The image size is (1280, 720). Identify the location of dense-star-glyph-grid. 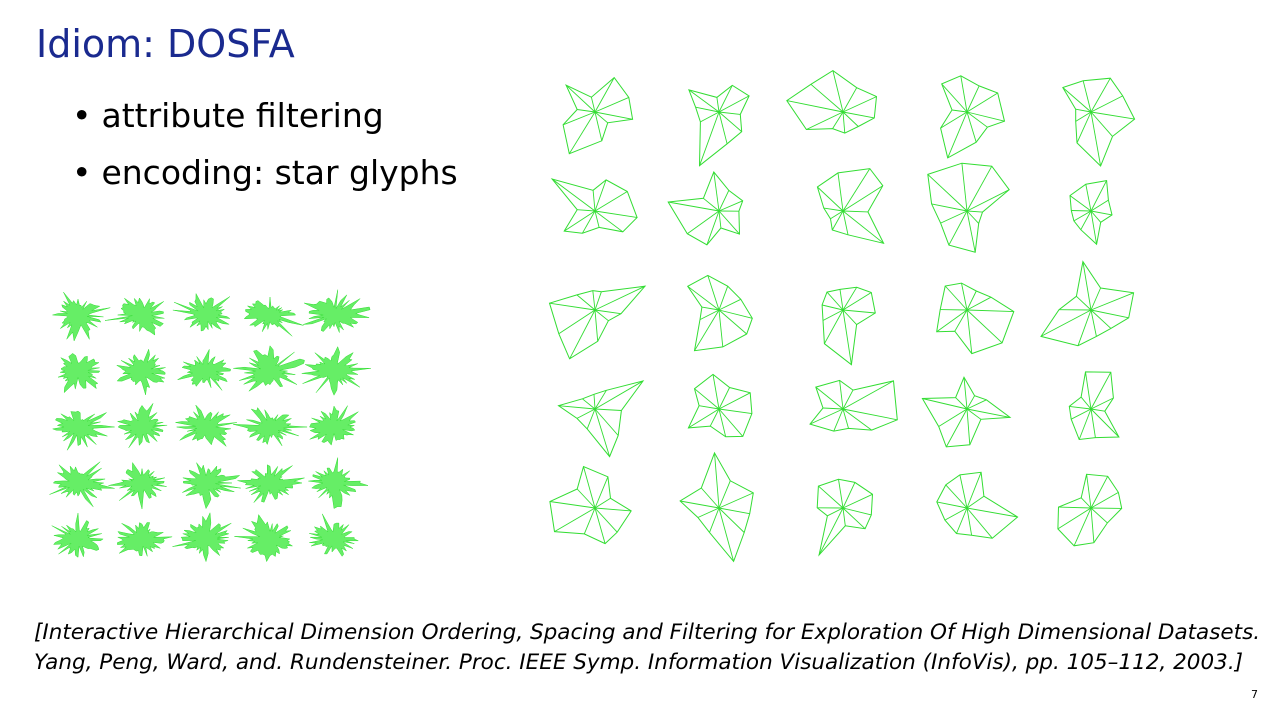
(210, 426).